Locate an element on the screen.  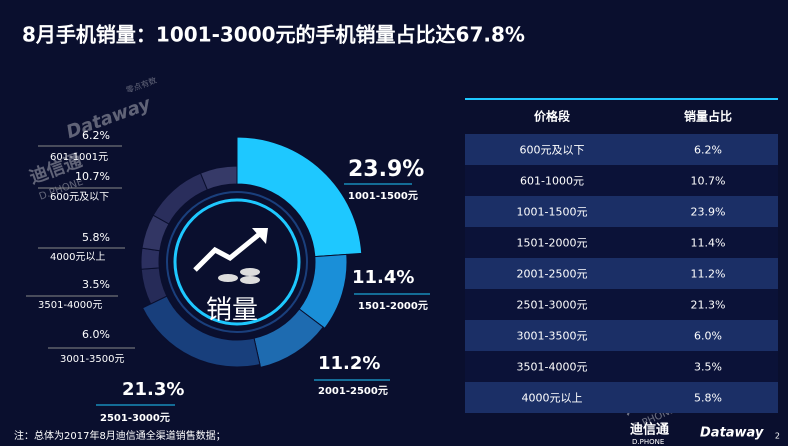
table-cell: 2501-3000元 is located at coordinates (552, 305).